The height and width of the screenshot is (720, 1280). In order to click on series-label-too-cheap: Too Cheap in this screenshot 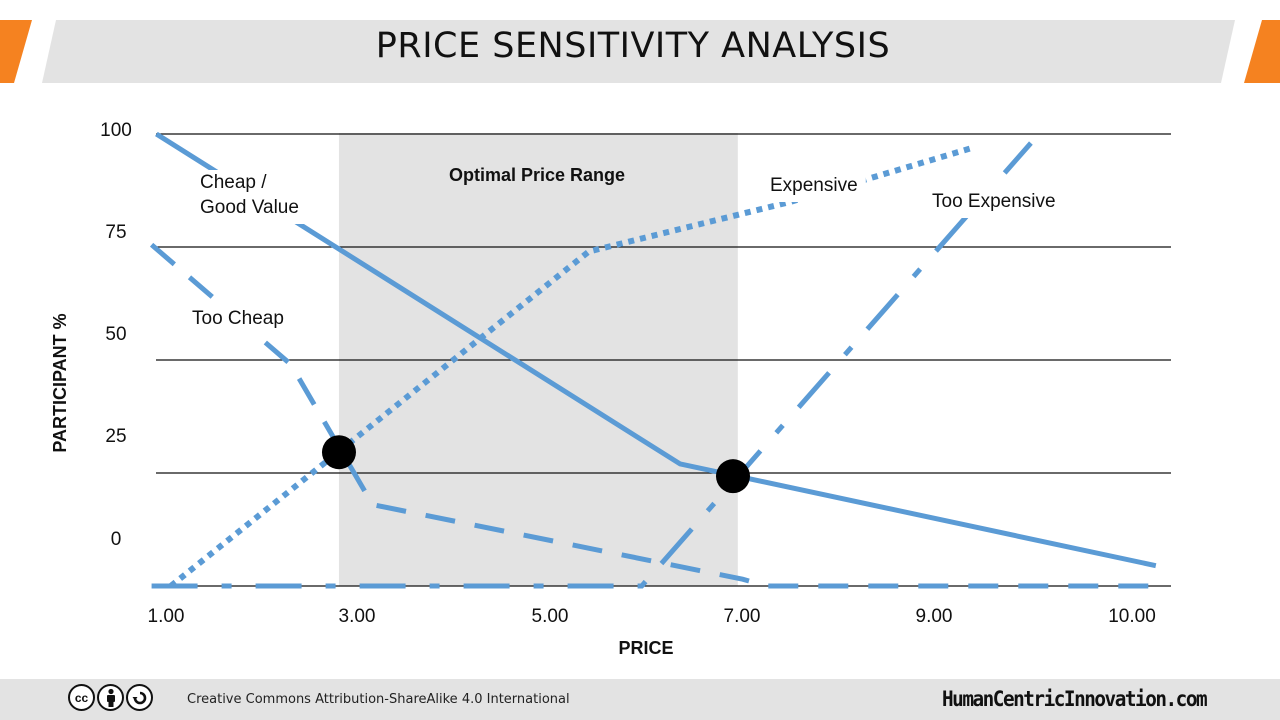, I will do `click(238, 320)`.